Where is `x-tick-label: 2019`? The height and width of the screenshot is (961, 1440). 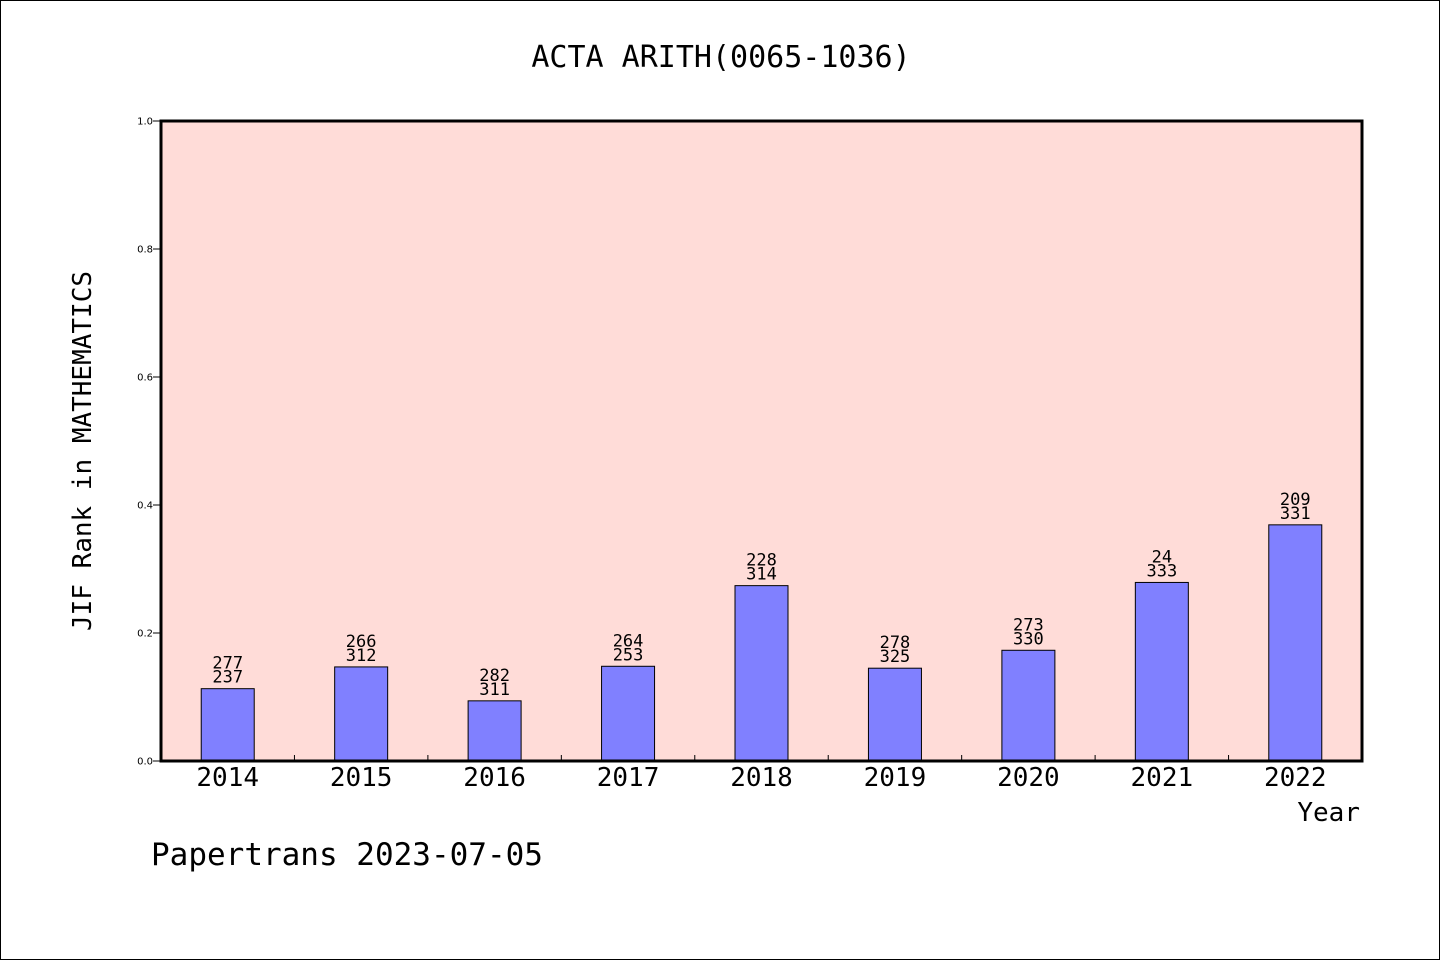 x-tick-label: 2019 is located at coordinates (895, 778).